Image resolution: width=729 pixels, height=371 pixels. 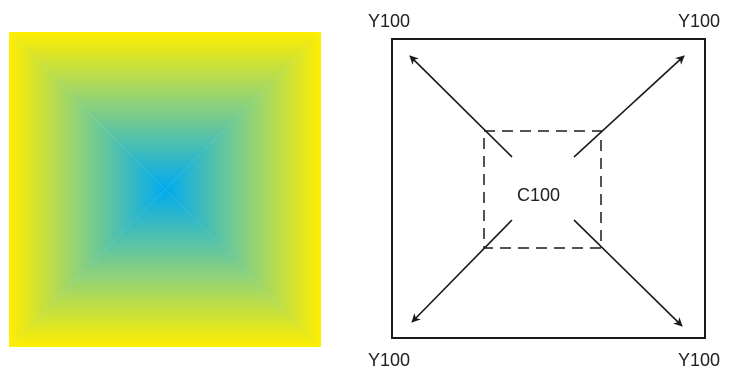 I want to click on corner-label-top-left: Y100, so click(x=389, y=21).